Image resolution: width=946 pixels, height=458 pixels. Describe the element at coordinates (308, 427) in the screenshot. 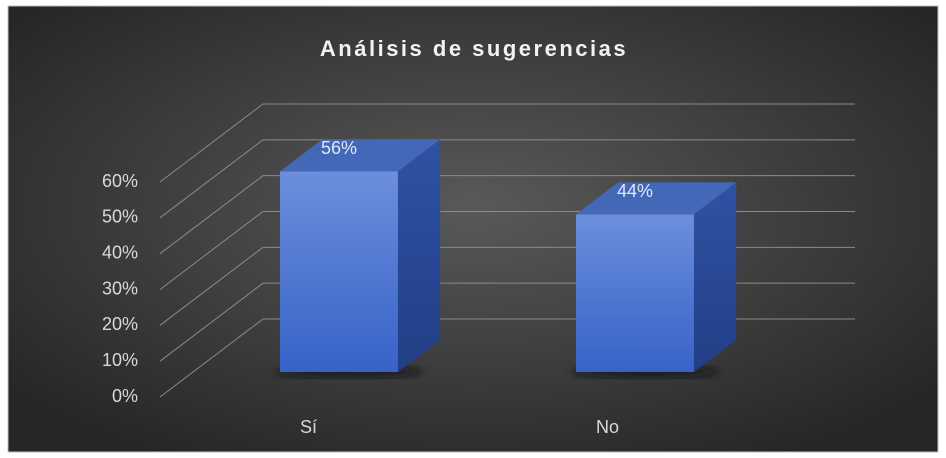

I see `x-tick-label: Sí` at that location.